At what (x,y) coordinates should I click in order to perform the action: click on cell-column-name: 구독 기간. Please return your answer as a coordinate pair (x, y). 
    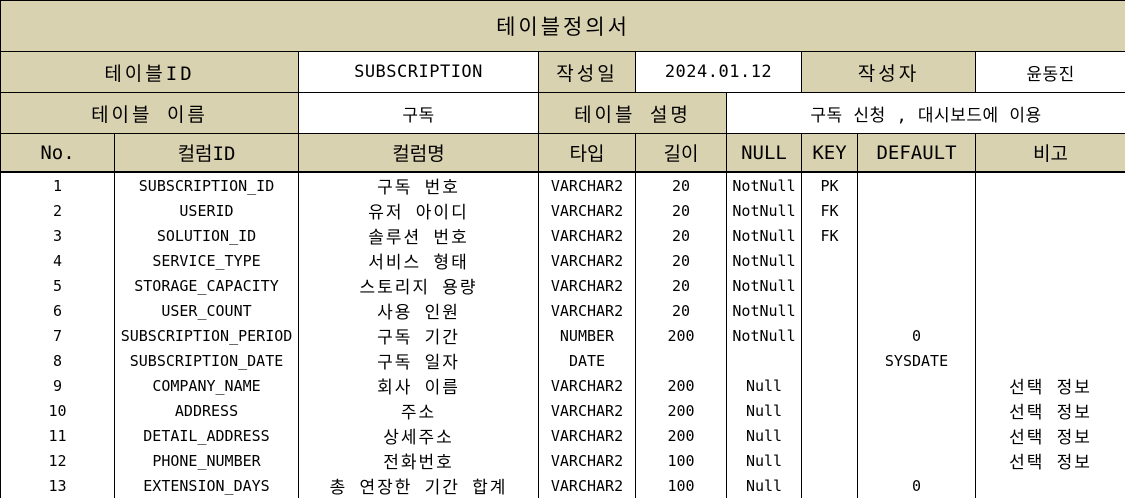
    Looking at the image, I should click on (419, 335).